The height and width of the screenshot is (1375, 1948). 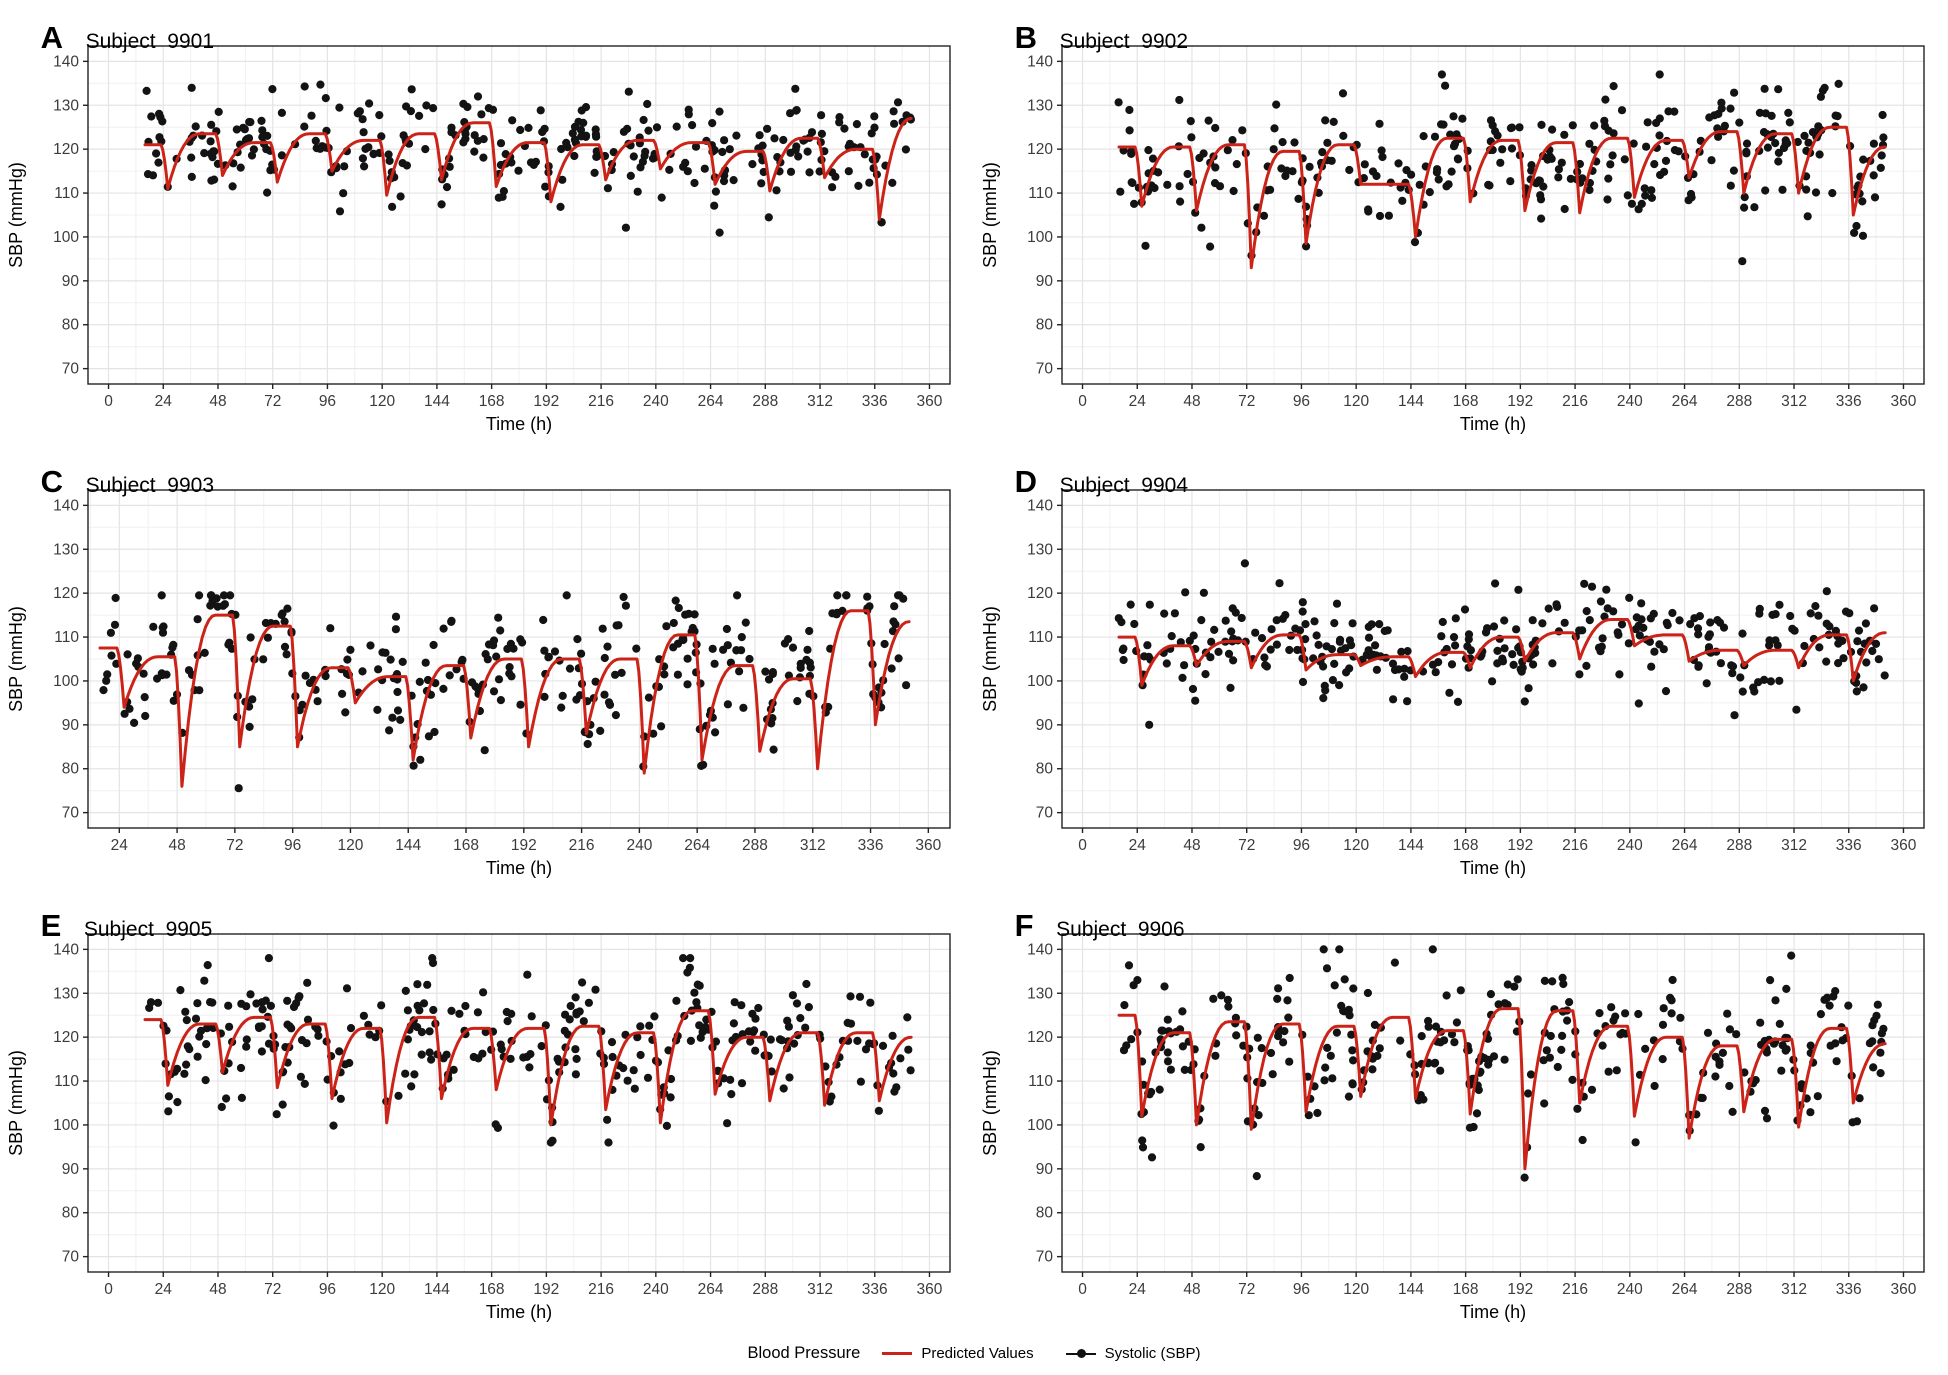 What do you see at coordinates (897, 1353) in the screenshot?
I see `predicted-values-line-icon` at bounding box center [897, 1353].